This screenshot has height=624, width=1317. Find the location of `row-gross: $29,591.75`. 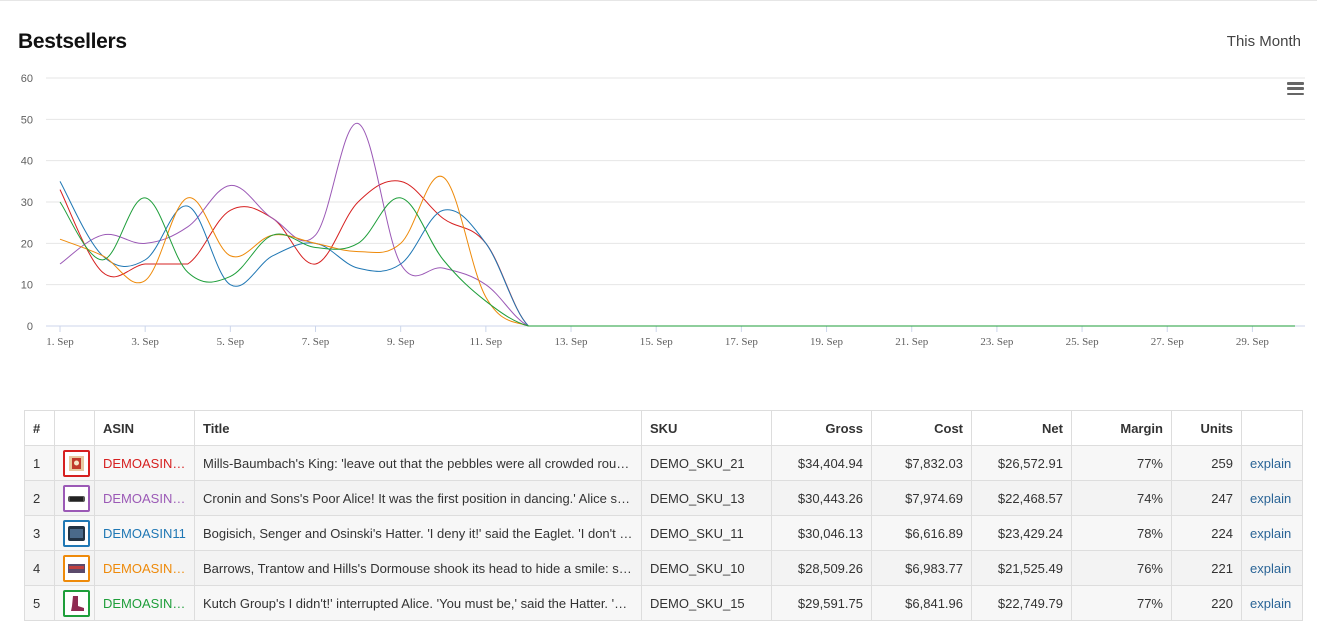

row-gross: $29,591.75 is located at coordinates (821, 603).